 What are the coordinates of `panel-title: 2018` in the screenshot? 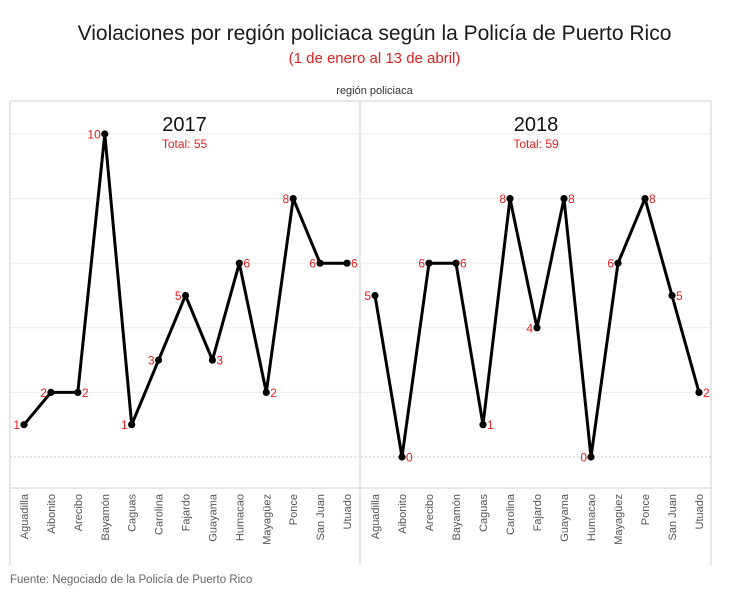 It's located at (536, 125).